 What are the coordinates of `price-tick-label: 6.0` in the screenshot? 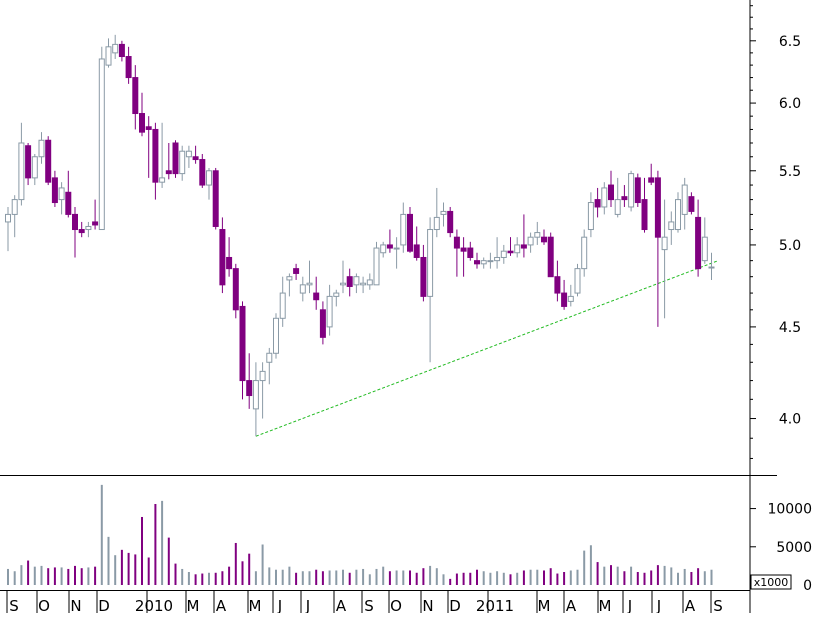 It's located at (790, 104).